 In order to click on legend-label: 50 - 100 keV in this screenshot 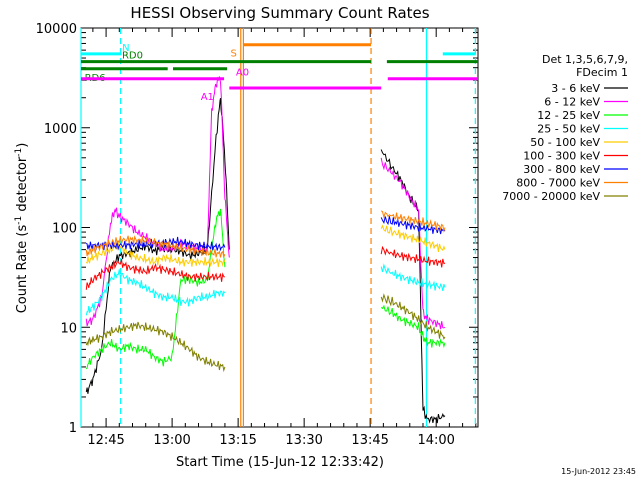, I will do `click(565, 142)`.